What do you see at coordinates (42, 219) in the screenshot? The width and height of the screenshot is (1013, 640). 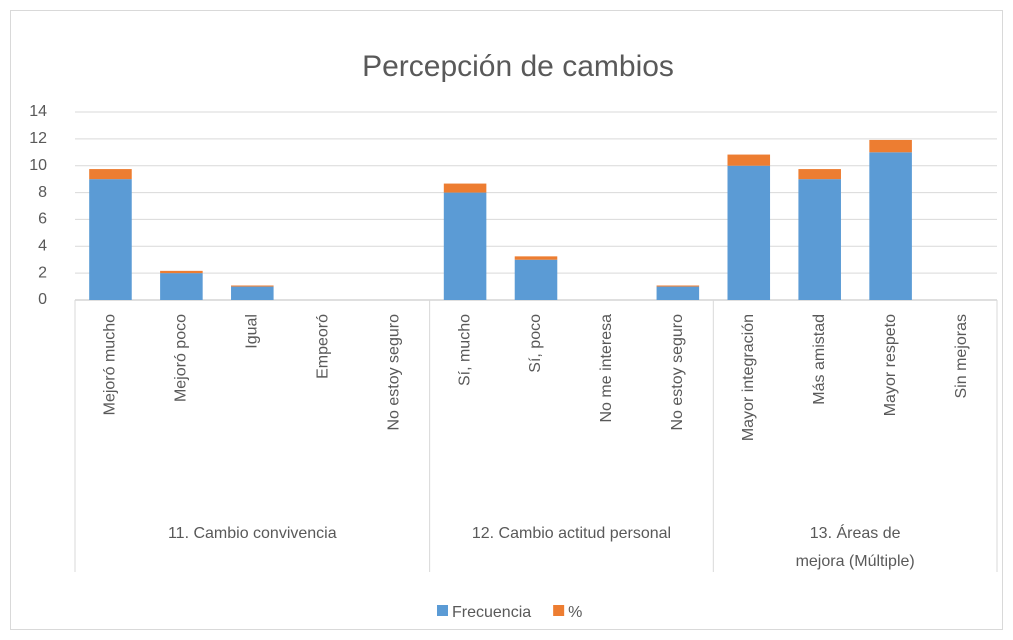 I see `y-tick-label: 6` at bounding box center [42, 219].